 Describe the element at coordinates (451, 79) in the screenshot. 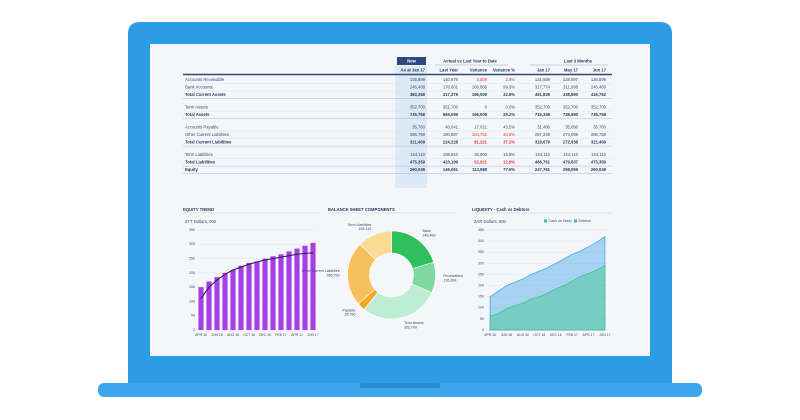

I see `cell: 140,676` at that location.